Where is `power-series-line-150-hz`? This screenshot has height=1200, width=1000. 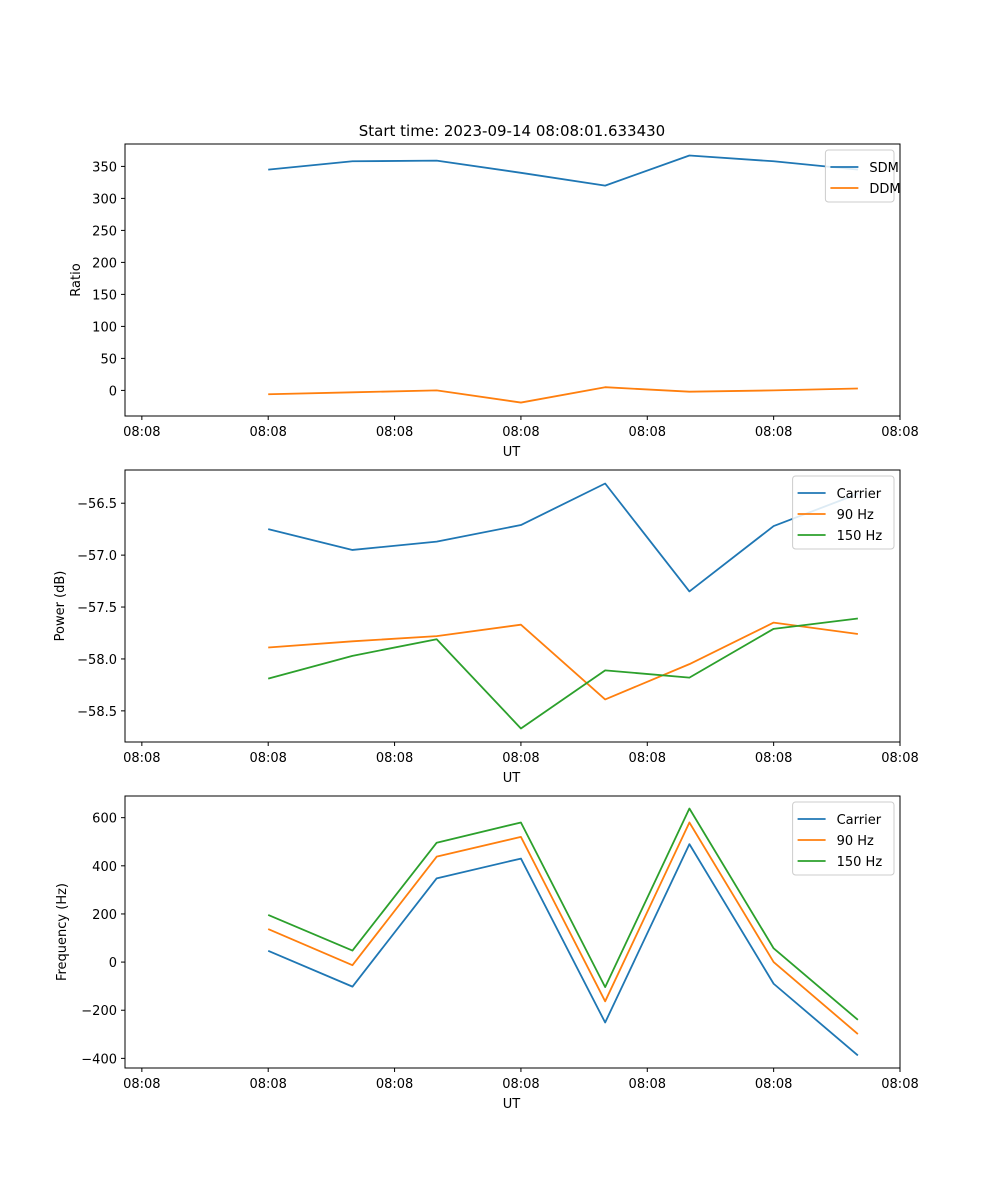 power-series-line-150-hz is located at coordinates (562, 673).